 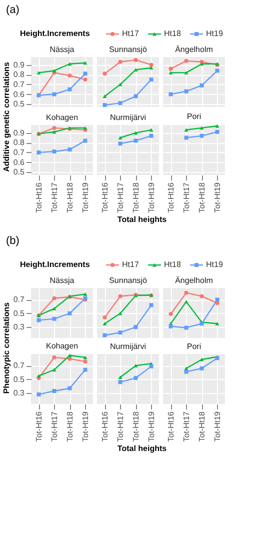 What do you see at coordinates (6, 348) in the screenshot?
I see `y-axis-title: Phenotypic correlations` at bounding box center [6, 348].